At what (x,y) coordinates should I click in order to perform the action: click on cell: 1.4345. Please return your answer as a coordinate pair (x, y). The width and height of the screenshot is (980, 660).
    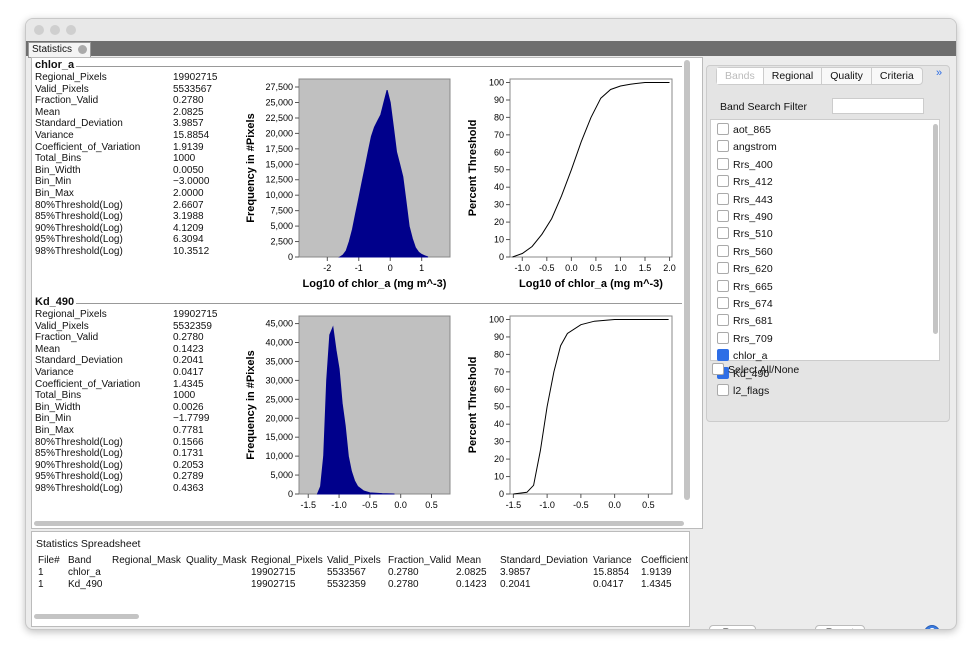
    Looking at the image, I should click on (656, 584).